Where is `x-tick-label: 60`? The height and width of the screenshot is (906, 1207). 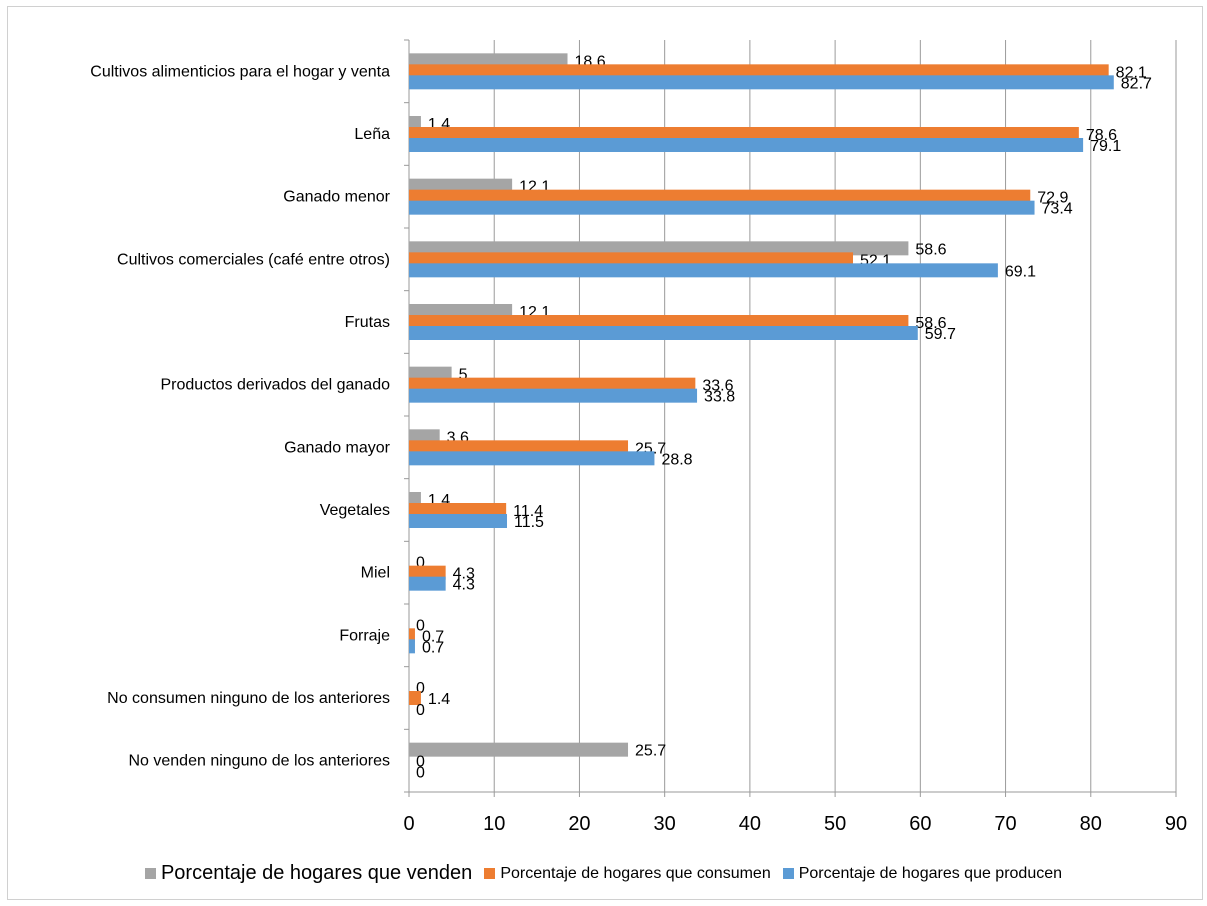
x-tick-label: 60 is located at coordinates (920, 824).